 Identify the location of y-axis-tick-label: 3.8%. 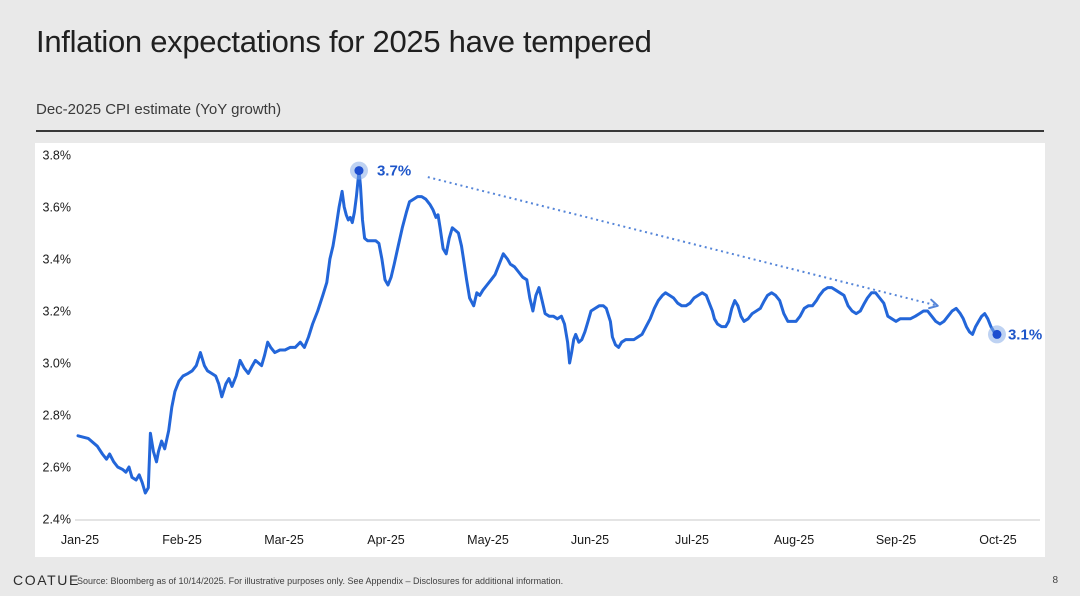
(57, 156).